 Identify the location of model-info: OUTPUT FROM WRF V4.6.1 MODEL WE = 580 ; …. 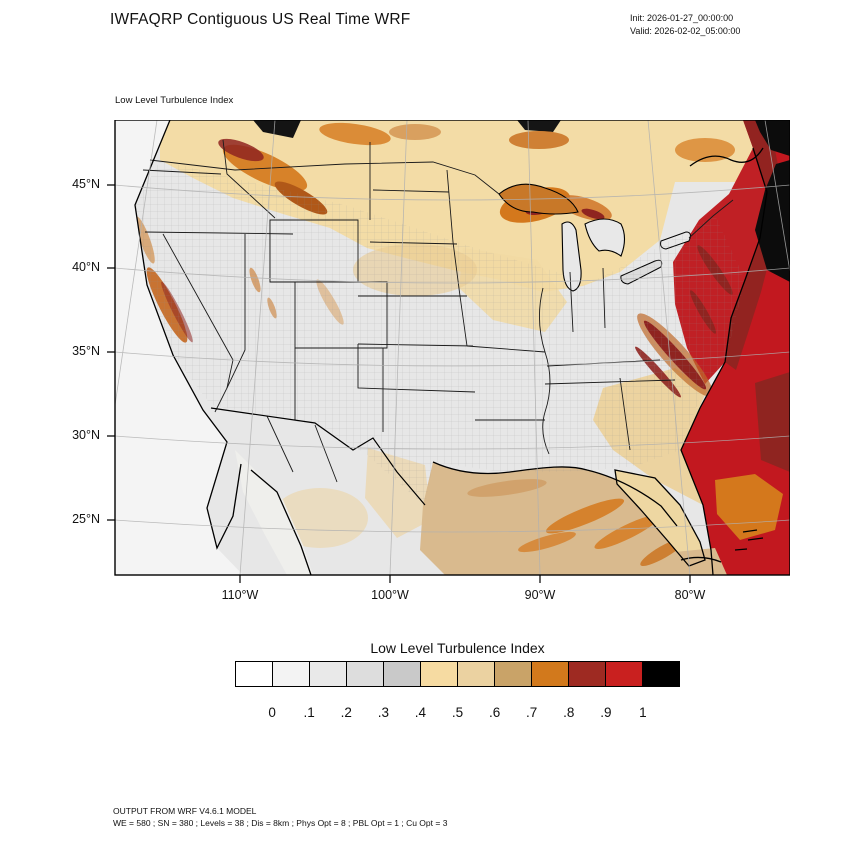
(280, 817).